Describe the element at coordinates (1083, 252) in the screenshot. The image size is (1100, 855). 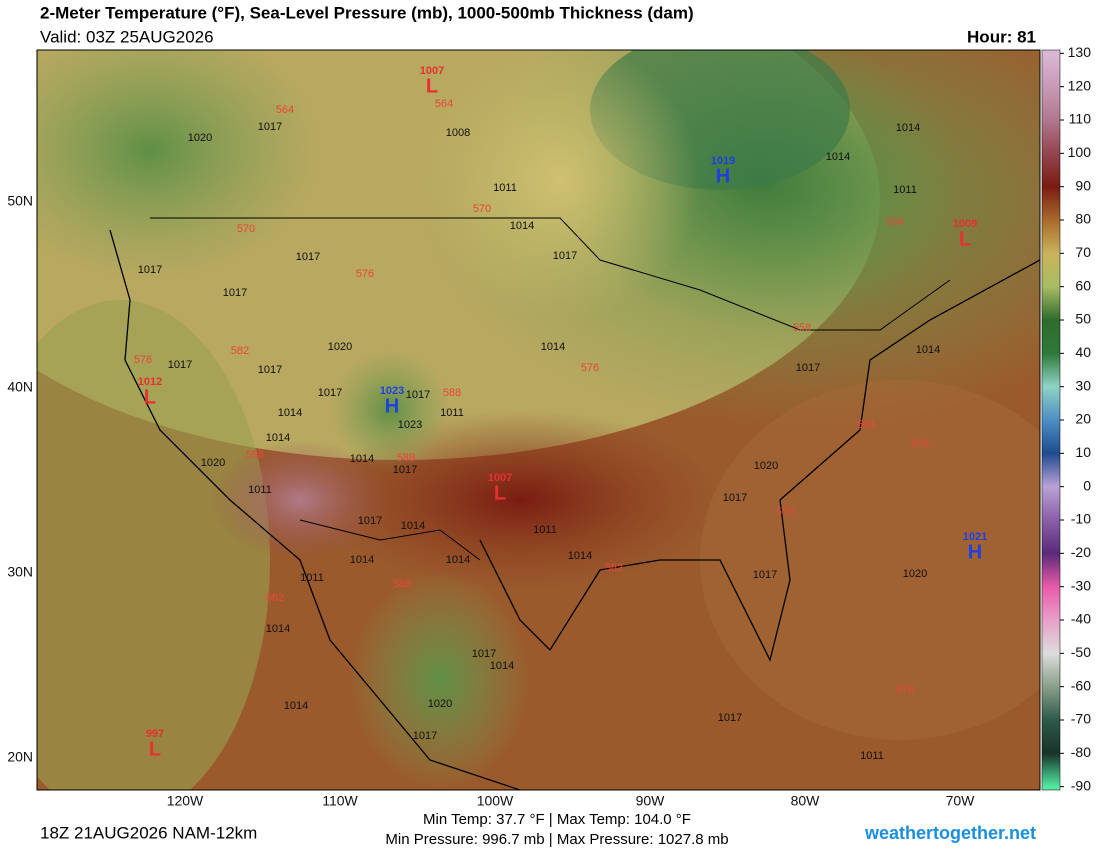
I see `colorbar-label: 70` at that location.